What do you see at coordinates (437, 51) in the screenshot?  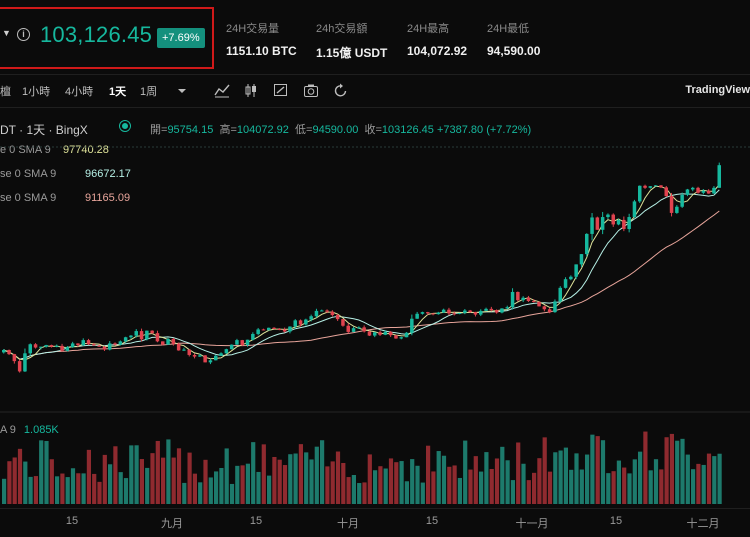 I see `stat-value: 104,072.92` at bounding box center [437, 51].